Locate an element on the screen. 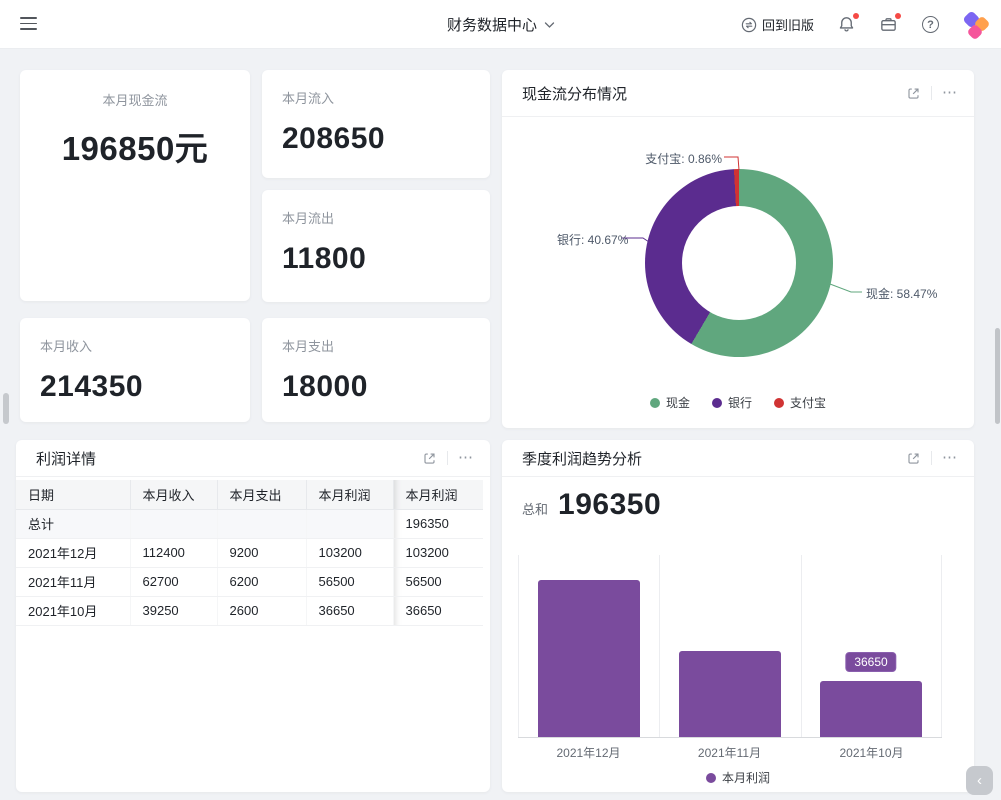  card-monthly-outflow: 本月流出 11800 is located at coordinates (376, 246).